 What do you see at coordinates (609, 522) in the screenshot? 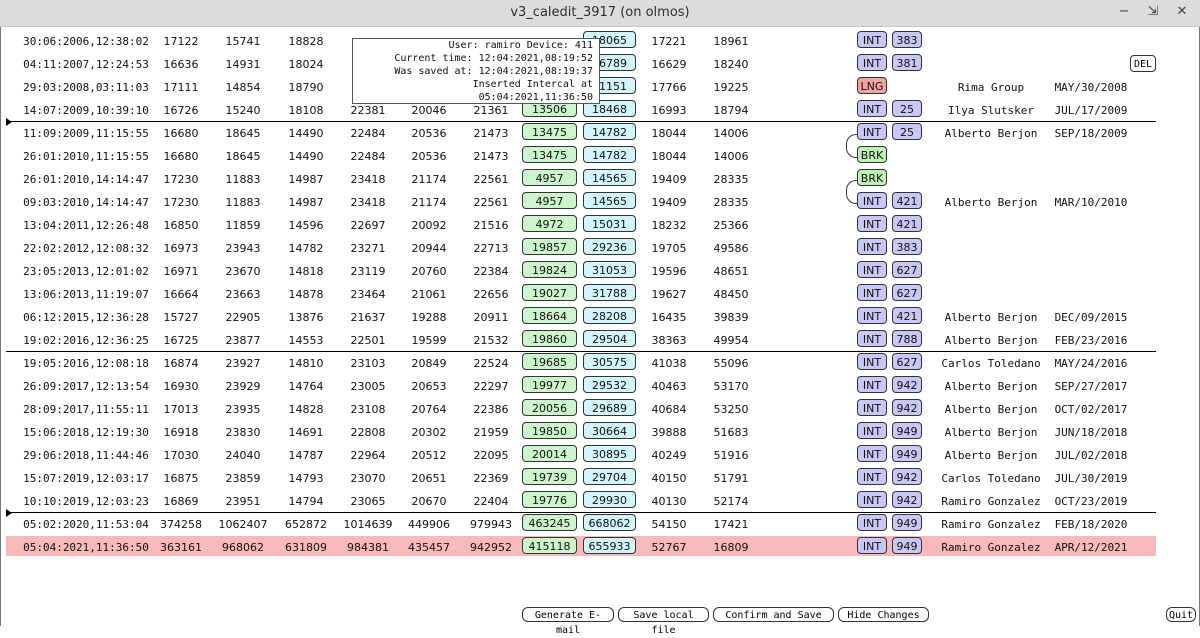
I see `value-box-cyan: 668062` at bounding box center [609, 522].